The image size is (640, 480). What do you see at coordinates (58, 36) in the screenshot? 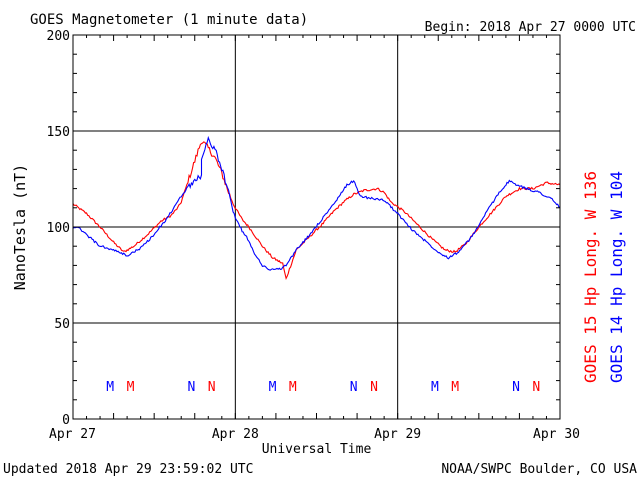
I see `y-tick-label: 200` at bounding box center [58, 36].